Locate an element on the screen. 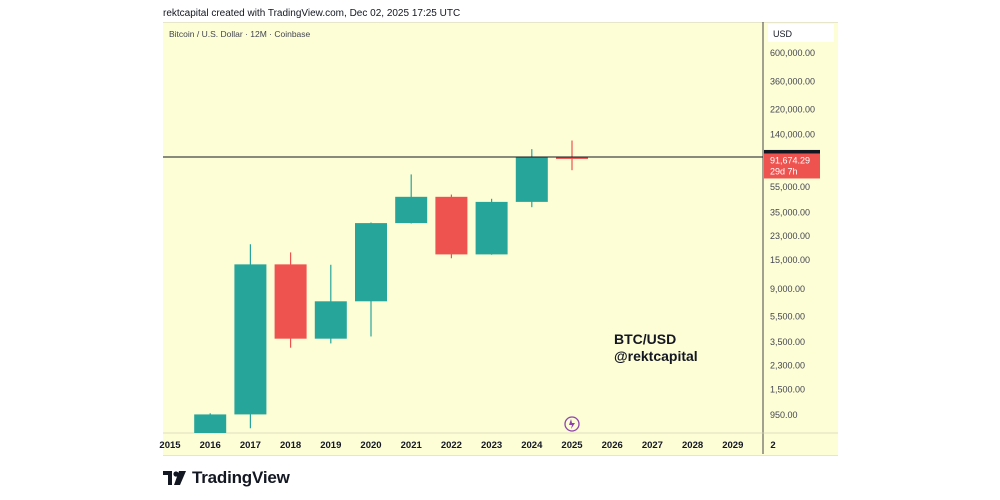  y-tick-label: 950.00 is located at coordinates (784, 415).